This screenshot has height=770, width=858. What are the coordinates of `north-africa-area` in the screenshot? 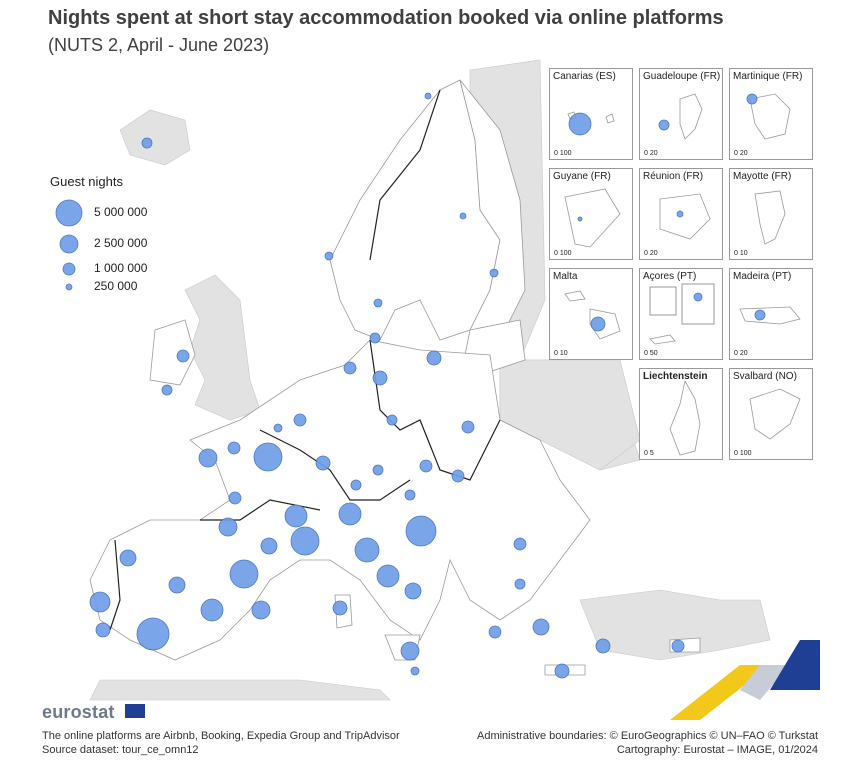 It's located at (240, 690).